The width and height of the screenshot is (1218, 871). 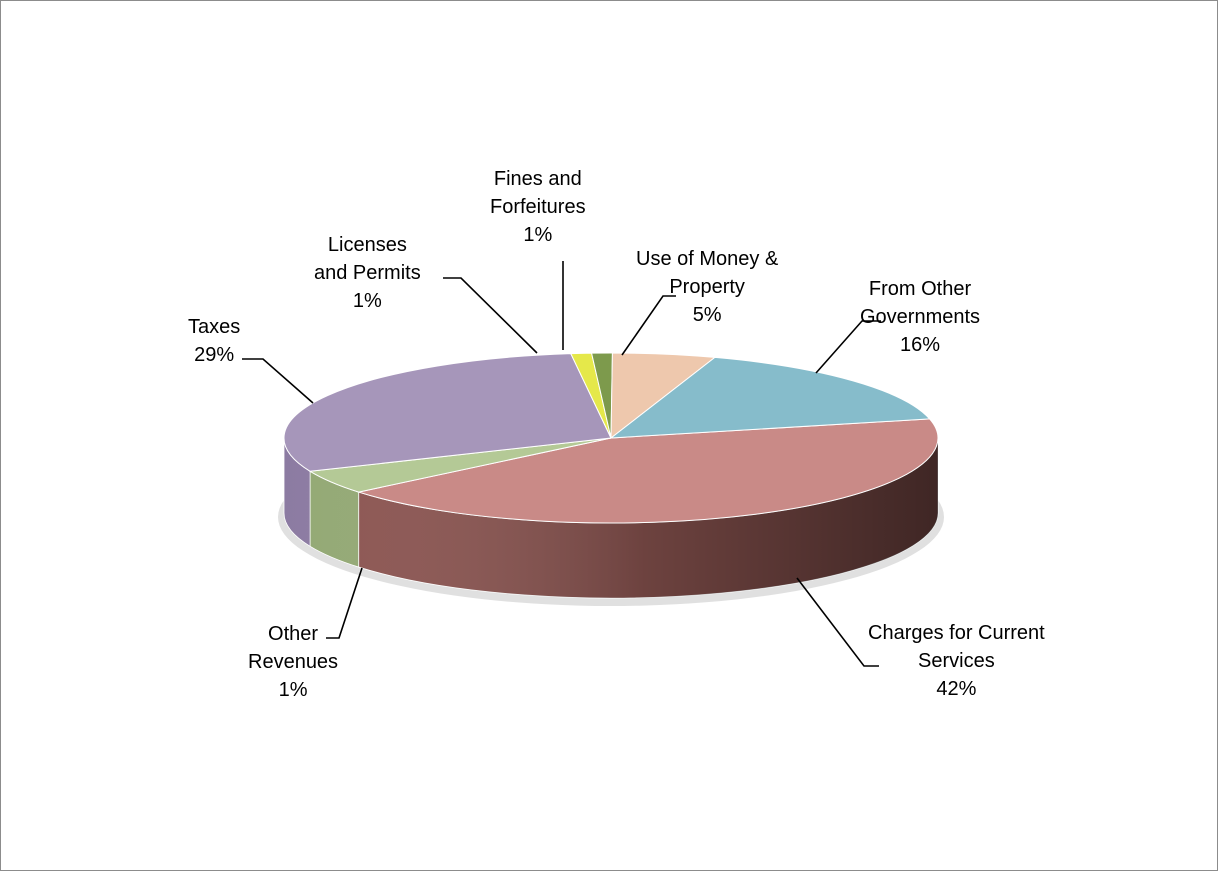 What do you see at coordinates (920, 317) in the screenshot?
I see `label-from-other-governments: From Other Governments 16%` at bounding box center [920, 317].